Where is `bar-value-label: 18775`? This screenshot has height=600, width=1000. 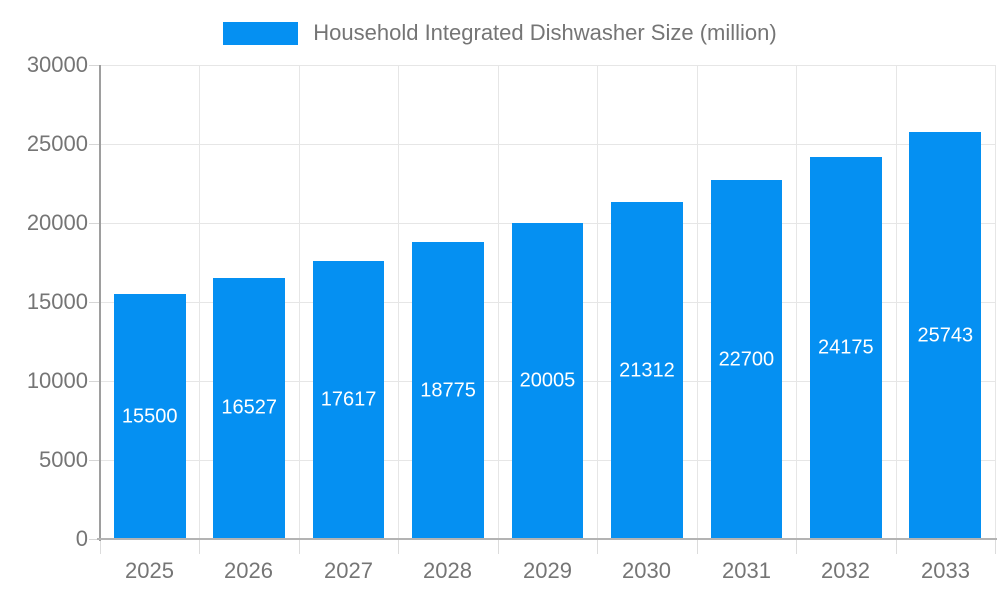
bar-value-label: 18775 is located at coordinates (448, 390).